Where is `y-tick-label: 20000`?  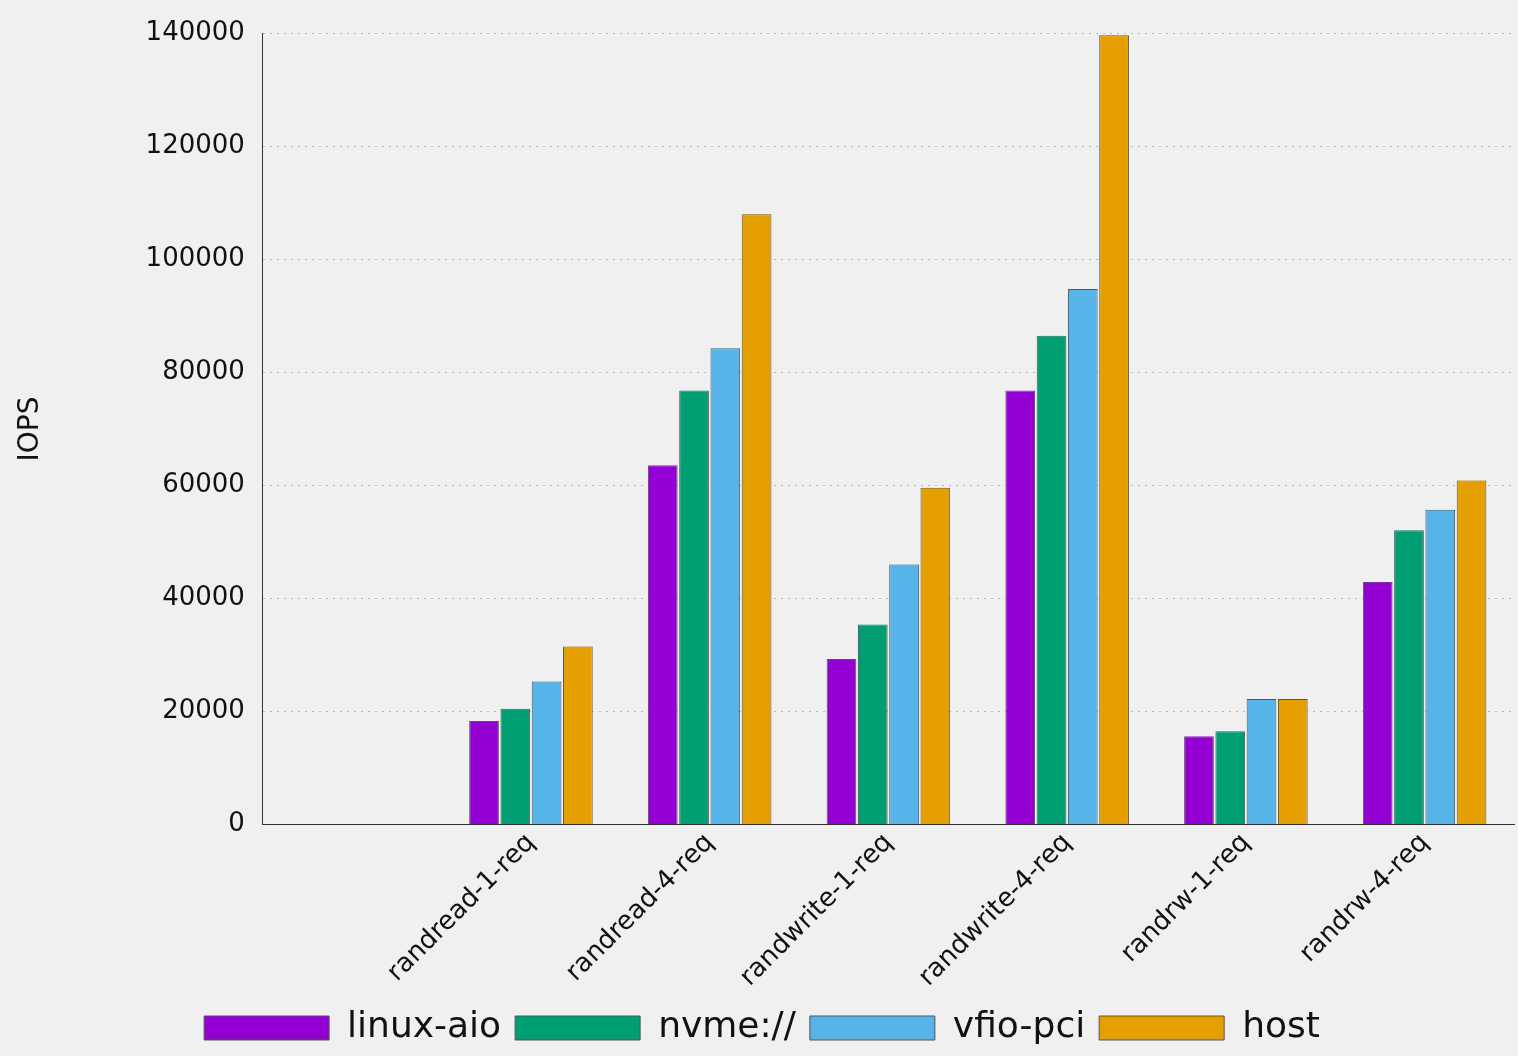
y-tick-label: 20000 is located at coordinates (203, 709).